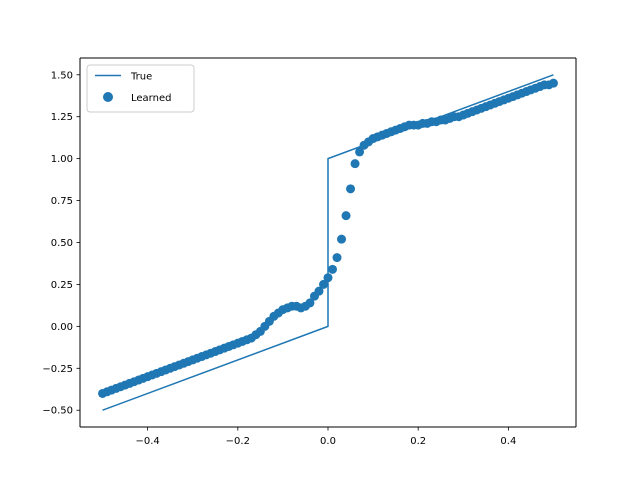  Describe the element at coordinates (147, 441) in the screenshot. I see `x-tick-label: −0.4` at that location.